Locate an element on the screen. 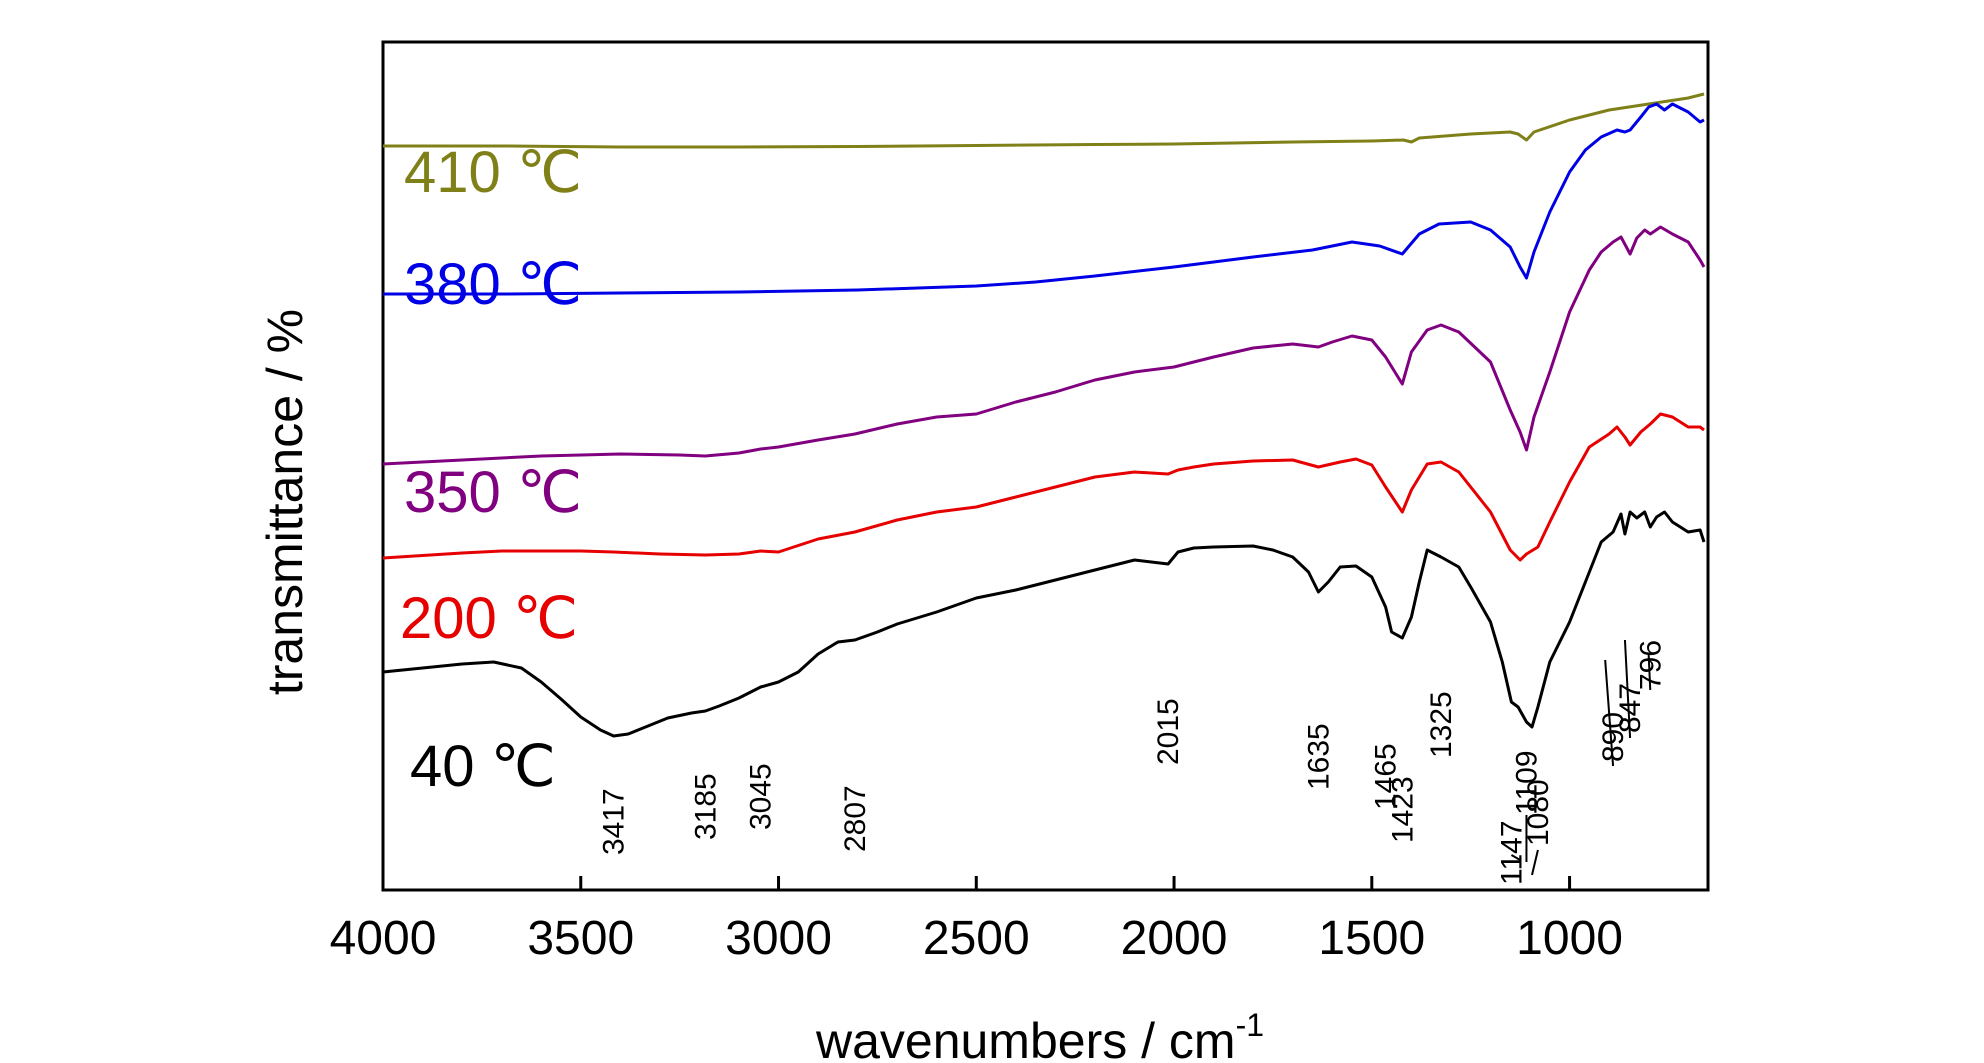 This screenshot has height=1063, width=1984. series-label: 410 ℃ is located at coordinates (493, 172).